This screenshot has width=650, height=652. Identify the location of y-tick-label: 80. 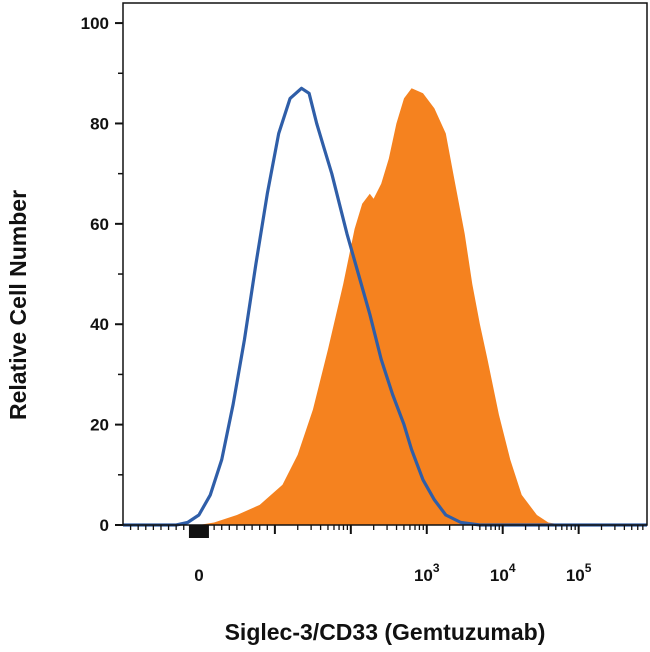
(99, 123).